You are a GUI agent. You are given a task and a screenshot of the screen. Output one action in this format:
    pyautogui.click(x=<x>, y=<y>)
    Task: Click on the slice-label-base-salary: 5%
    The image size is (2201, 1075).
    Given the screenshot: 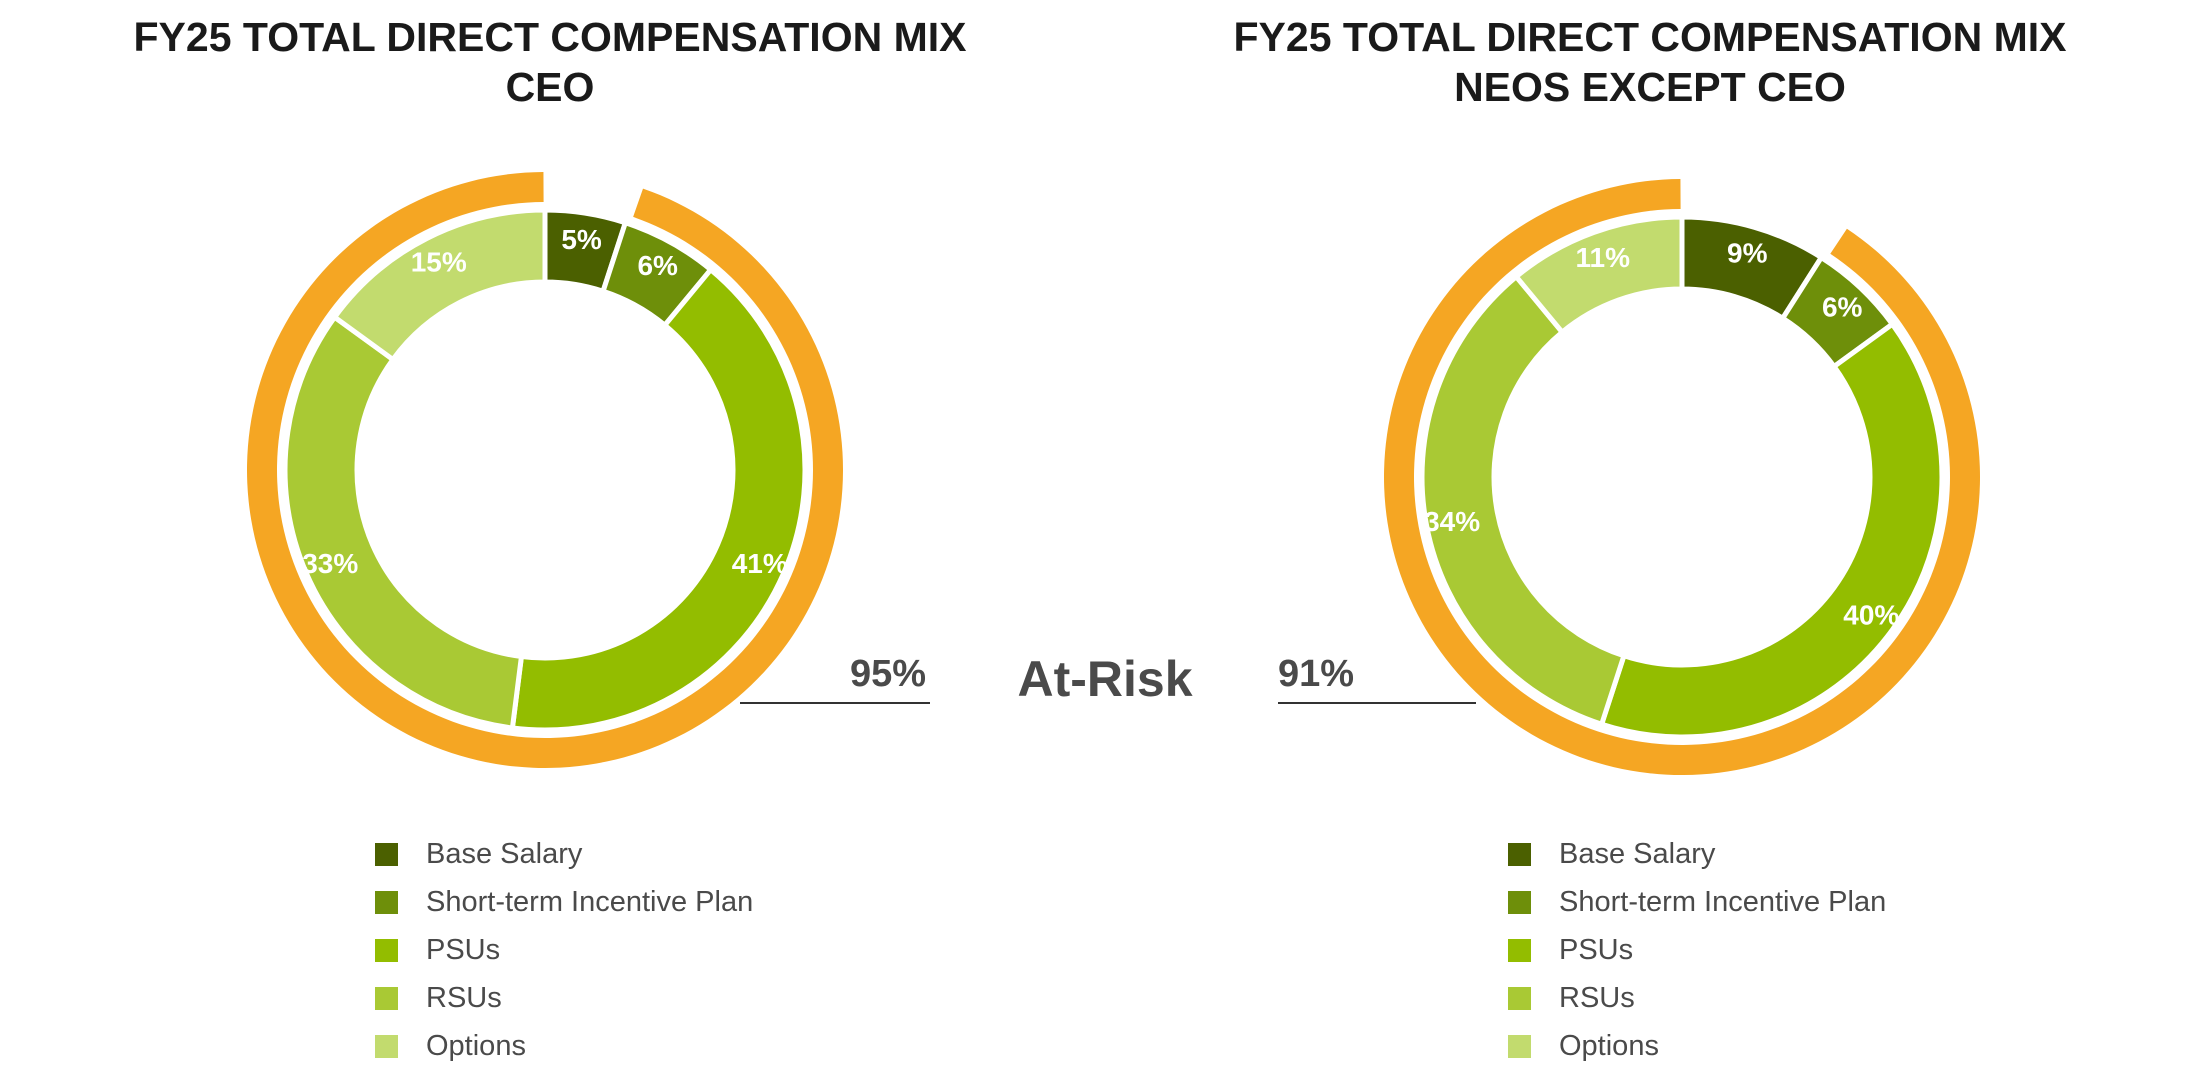 What is the action you would take?
    pyautogui.click(x=581, y=239)
    